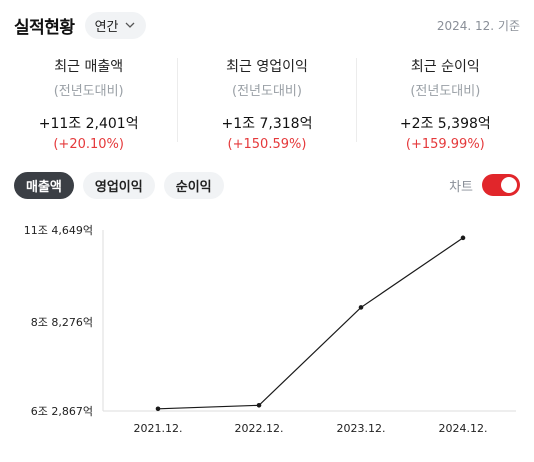 This screenshot has width=534, height=462. What do you see at coordinates (158, 428) in the screenshot?
I see `x-tick-label: 2021.12.` at bounding box center [158, 428].